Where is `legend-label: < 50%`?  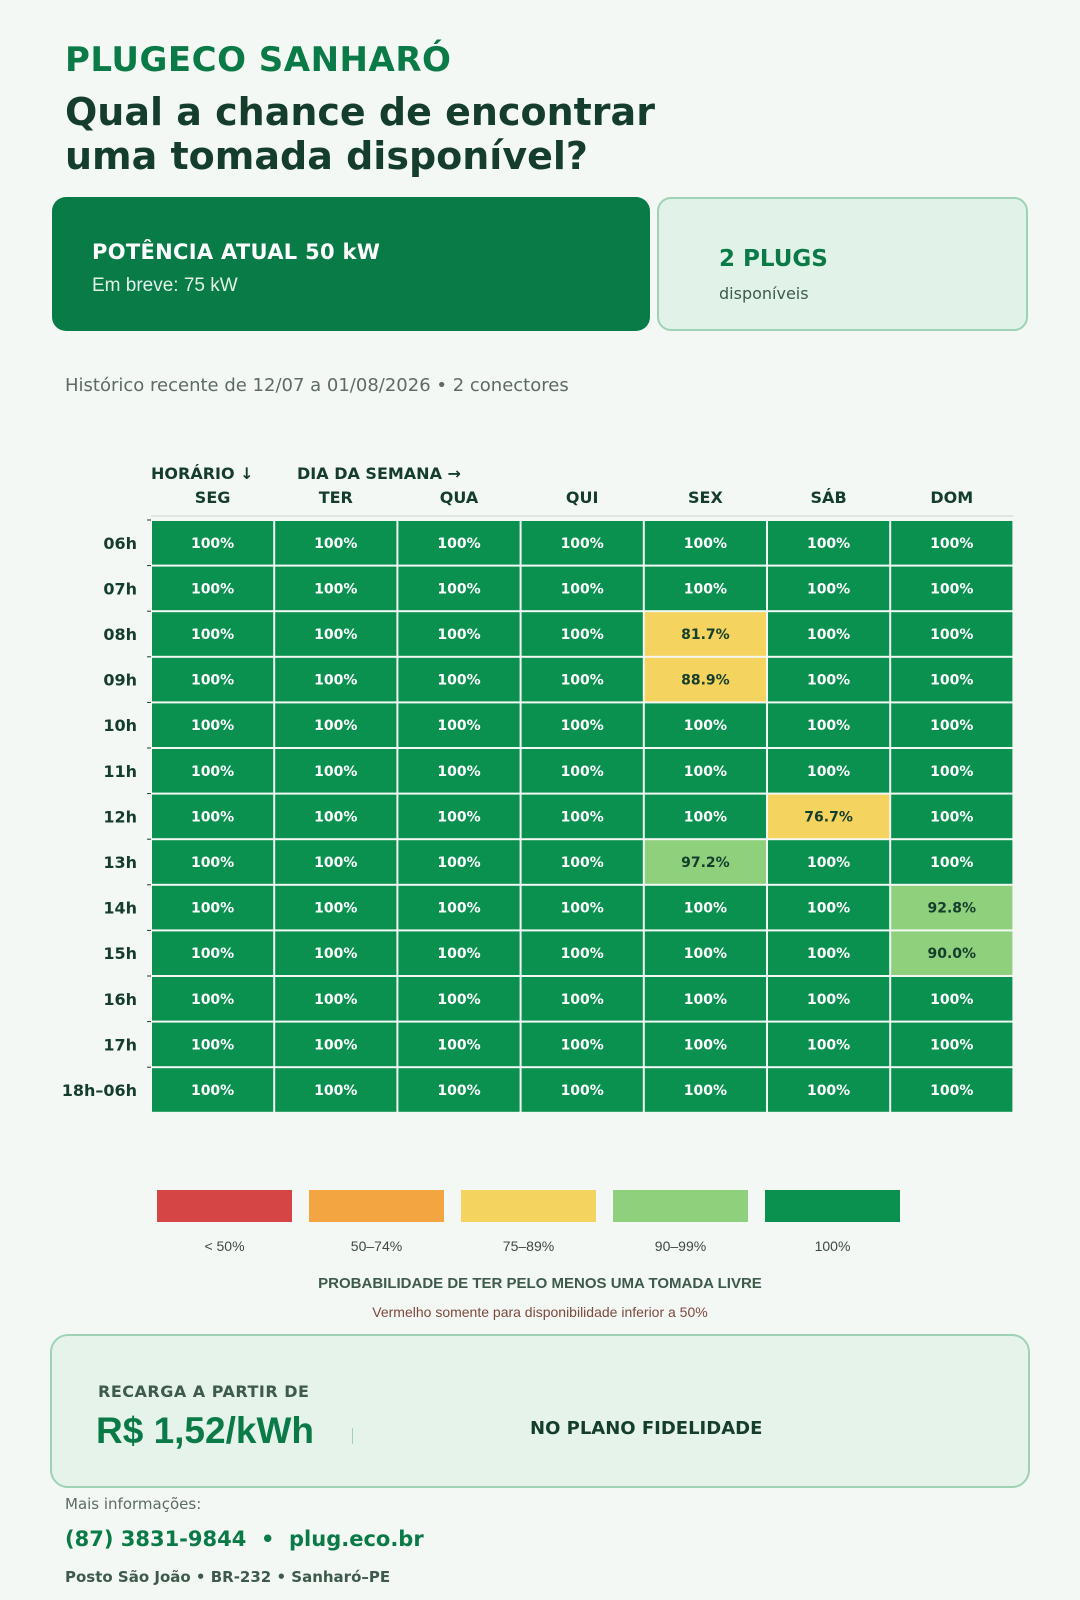
legend-label: < 50% is located at coordinates (224, 1246).